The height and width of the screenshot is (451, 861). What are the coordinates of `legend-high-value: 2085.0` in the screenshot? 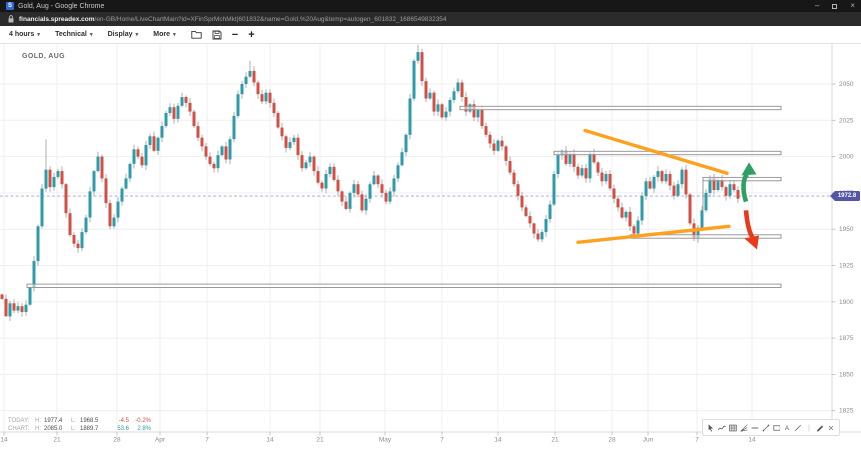 It's located at (53, 429).